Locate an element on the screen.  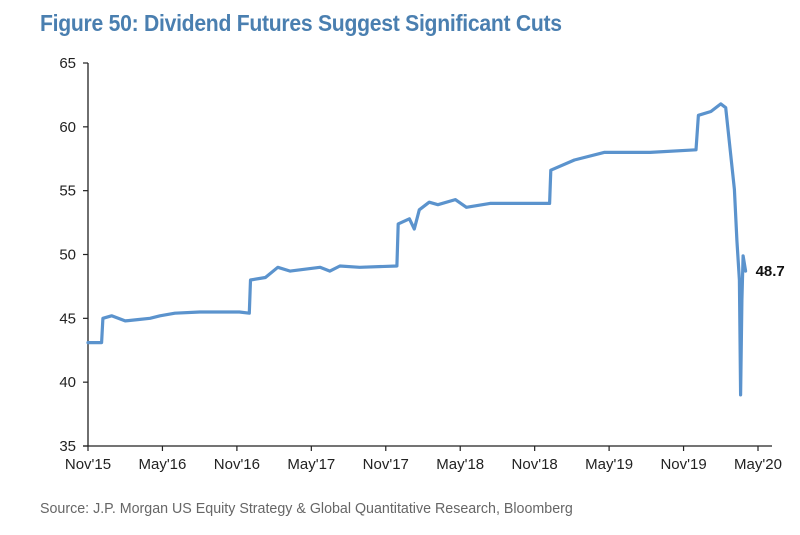
end-value-label: 48.7 is located at coordinates (770, 271).